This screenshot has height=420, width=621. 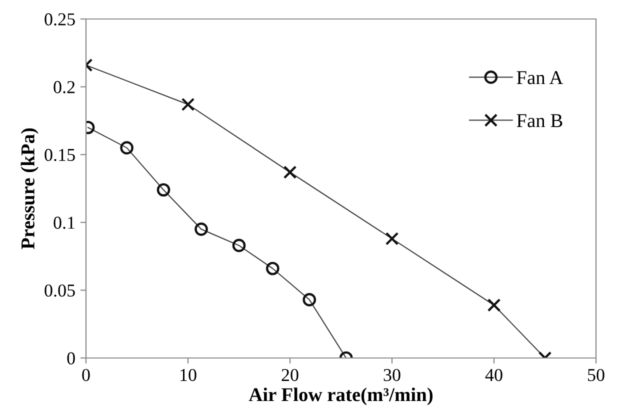 What do you see at coordinates (392, 375) in the screenshot?
I see `x-tick-label: 30` at bounding box center [392, 375].